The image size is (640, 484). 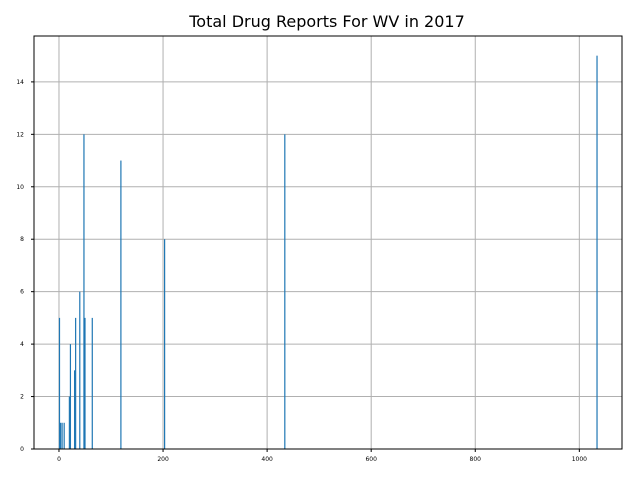 I want to click on x-tick-label: 1000, so click(x=579, y=459).